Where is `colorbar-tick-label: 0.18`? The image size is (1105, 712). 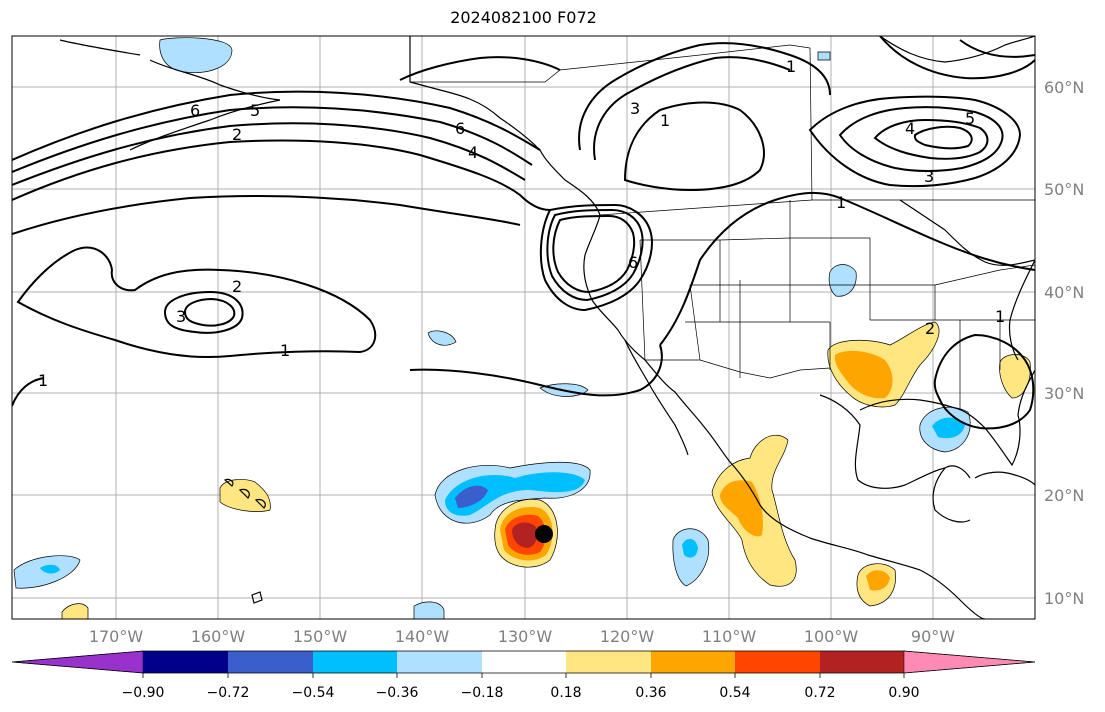
colorbar-tick-label: 0.18 is located at coordinates (565, 693).